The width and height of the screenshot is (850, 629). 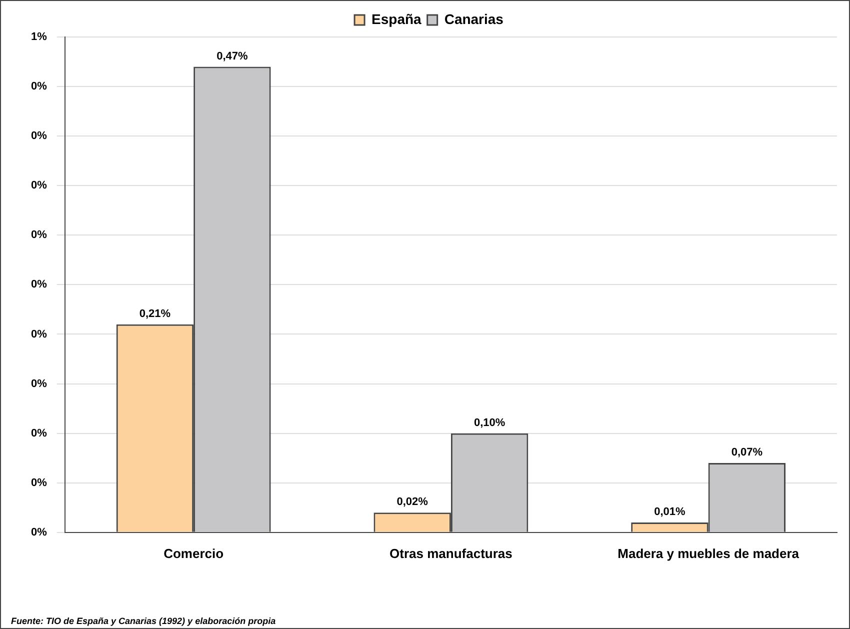 What do you see at coordinates (155, 314) in the screenshot?
I see `data-label: 0,21%` at bounding box center [155, 314].